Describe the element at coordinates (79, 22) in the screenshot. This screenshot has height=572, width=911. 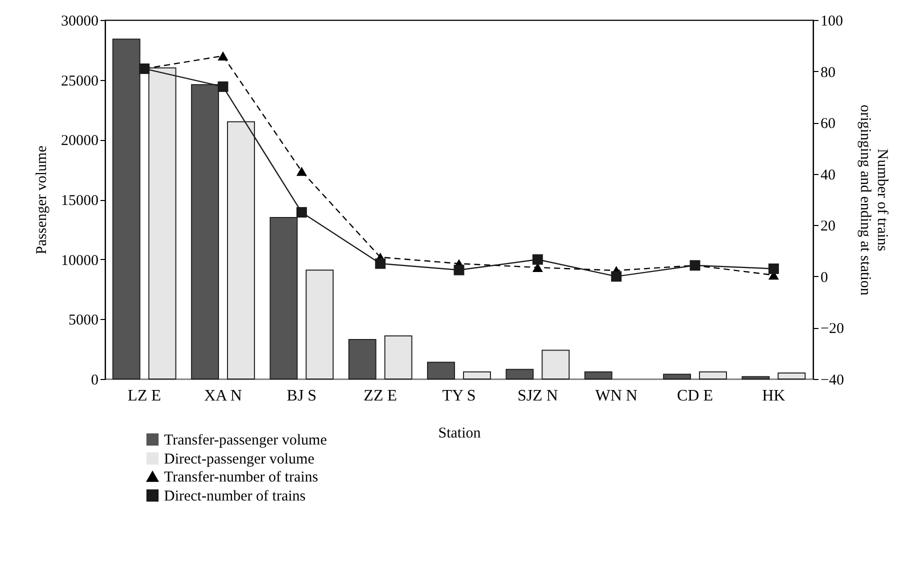
I see `y-tick-label: 30000` at that location.